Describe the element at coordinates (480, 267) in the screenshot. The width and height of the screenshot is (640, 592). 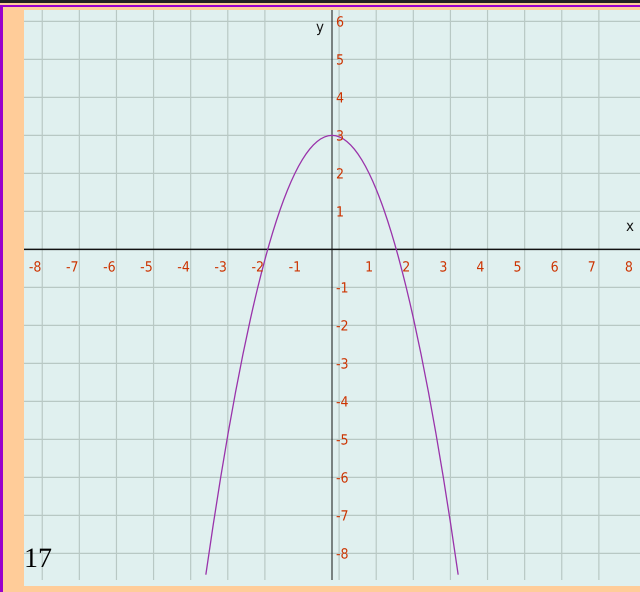
I see `x-tick-label: 4` at that location.